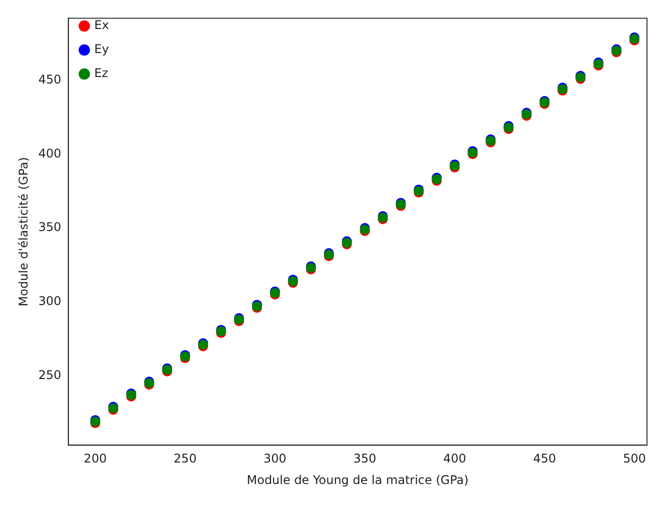  What do you see at coordinates (357, 479) in the screenshot?
I see `x-axis-title: Module de Young de la matrice (GPa)` at bounding box center [357, 479].